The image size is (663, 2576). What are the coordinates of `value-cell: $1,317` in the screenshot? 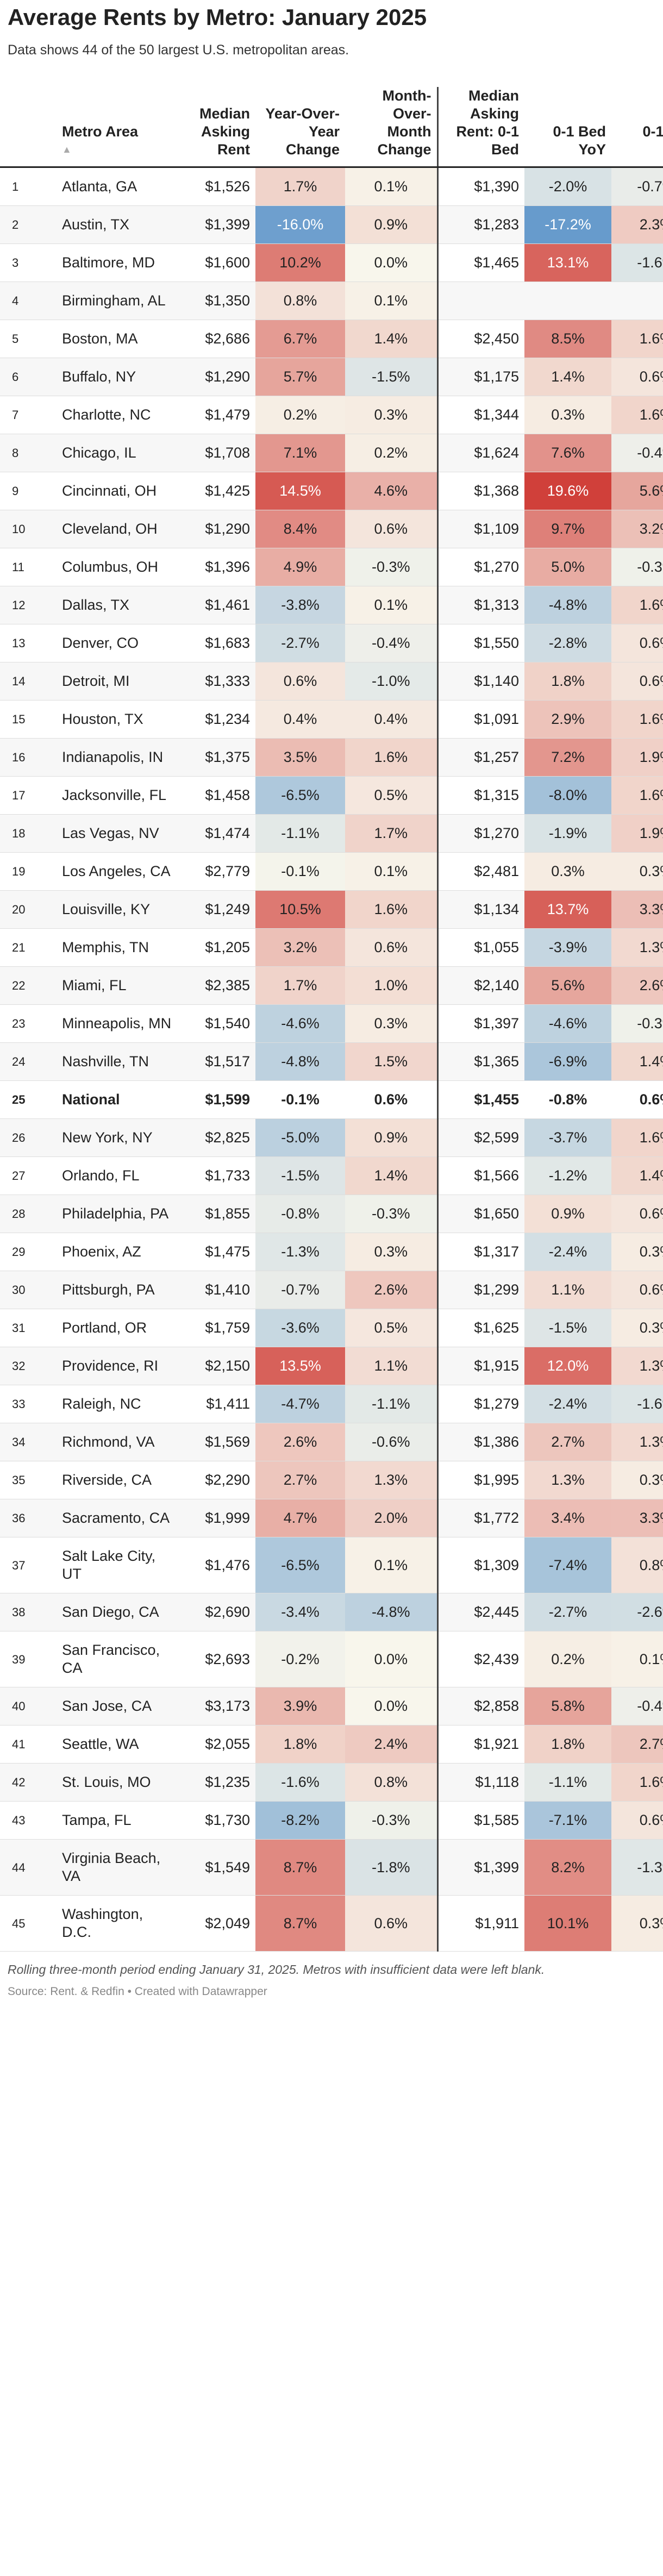 It's located at (480, 1252).